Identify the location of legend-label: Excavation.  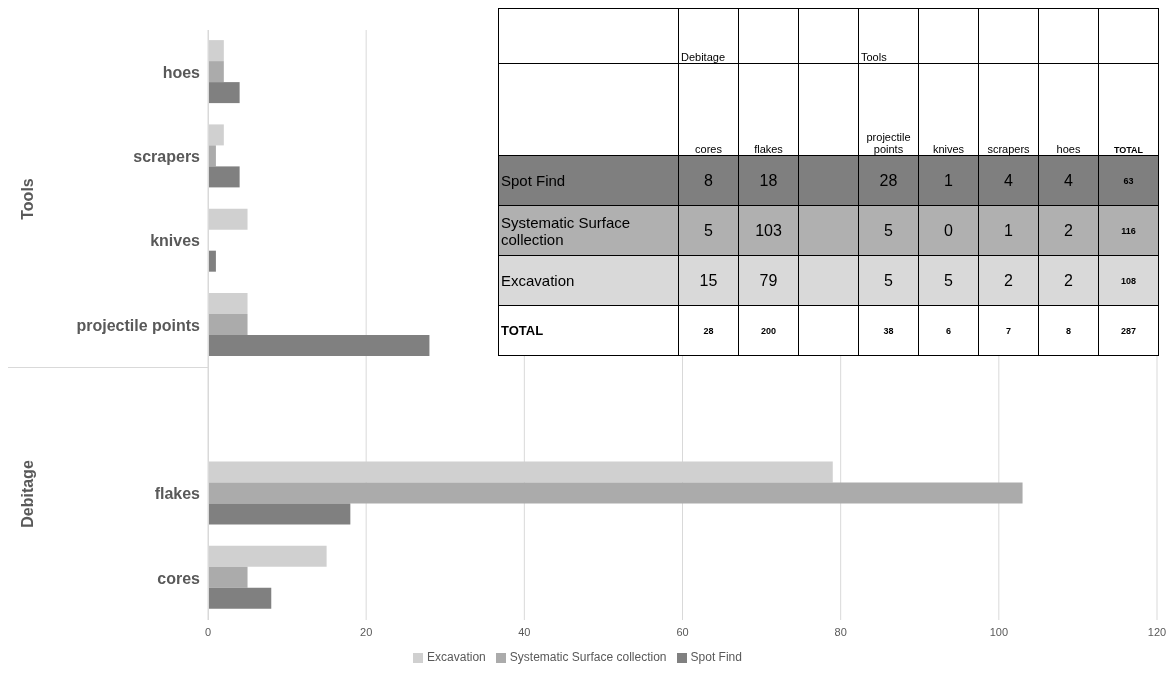
(456, 657).